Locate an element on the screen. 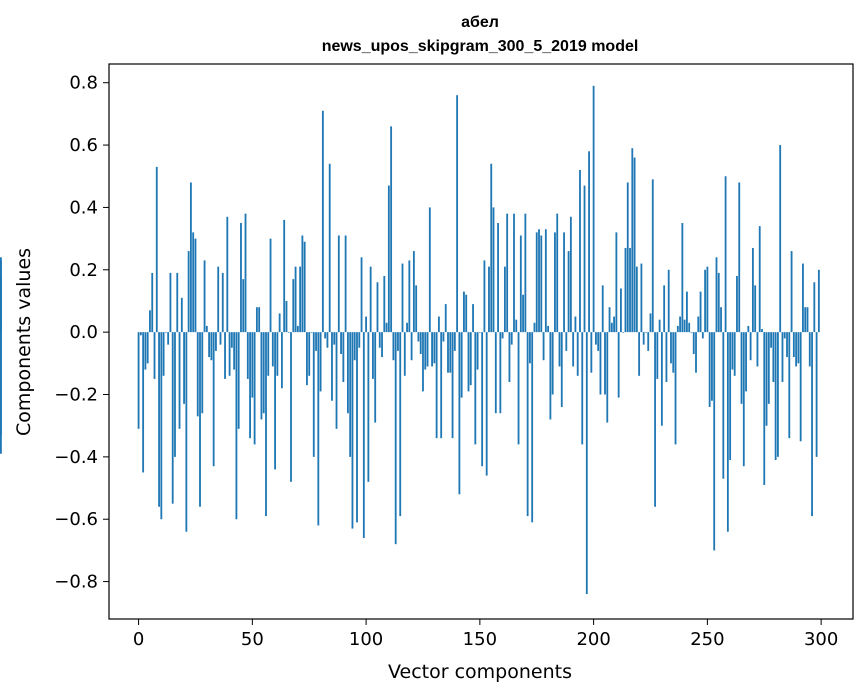 The height and width of the screenshot is (696, 867). y-tick-label: 0.4 is located at coordinates (83, 207).